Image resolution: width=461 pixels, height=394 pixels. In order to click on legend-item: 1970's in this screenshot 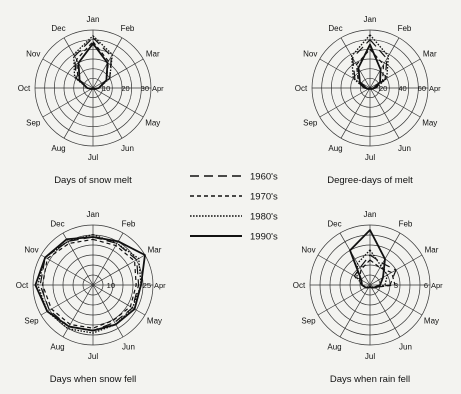, I will do `click(234, 197)`.